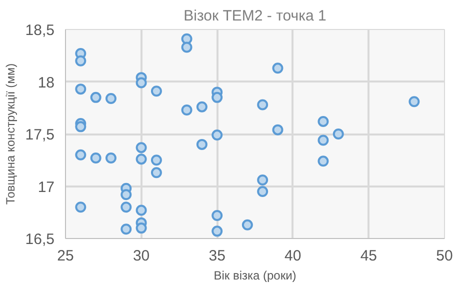  What do you see at coordinates (217, 256) in the screenshot?
I see `x-tick-label: 35` at bounding box center [217, 256].